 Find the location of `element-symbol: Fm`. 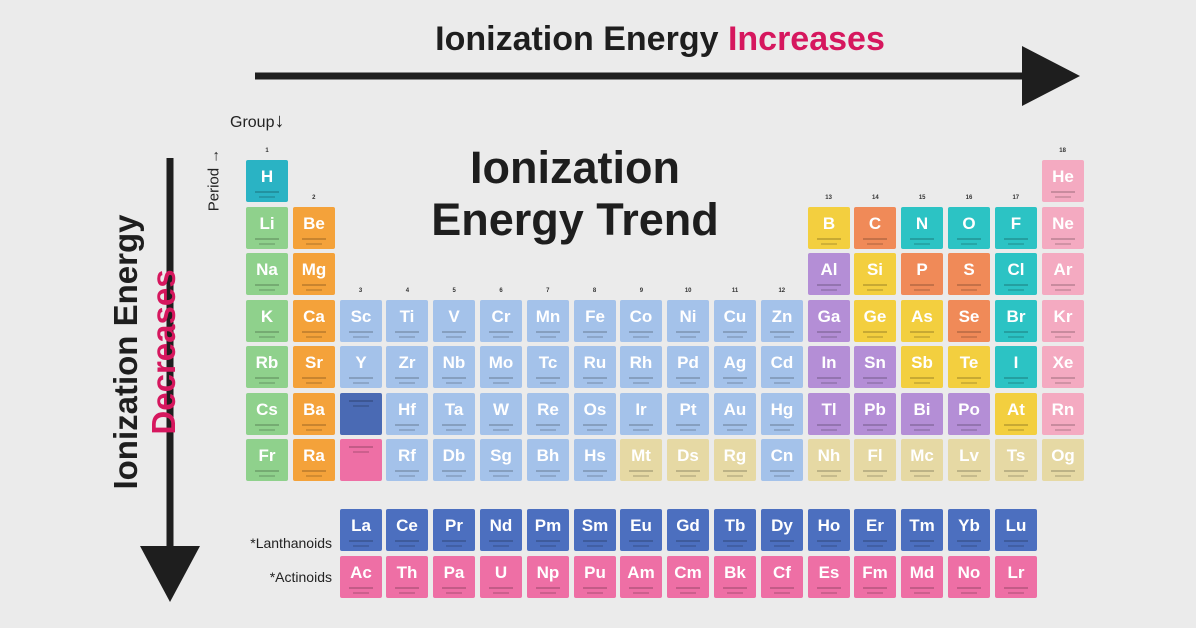

element-symbol: Fm is located at coordinates (875, 572).